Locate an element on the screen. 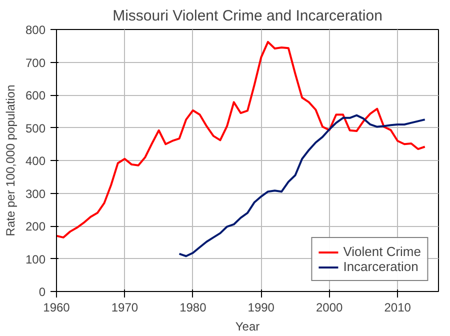 This screenshot has height=336, width=450. x-tick-label: 1990 is located at coordinates (261, 307).